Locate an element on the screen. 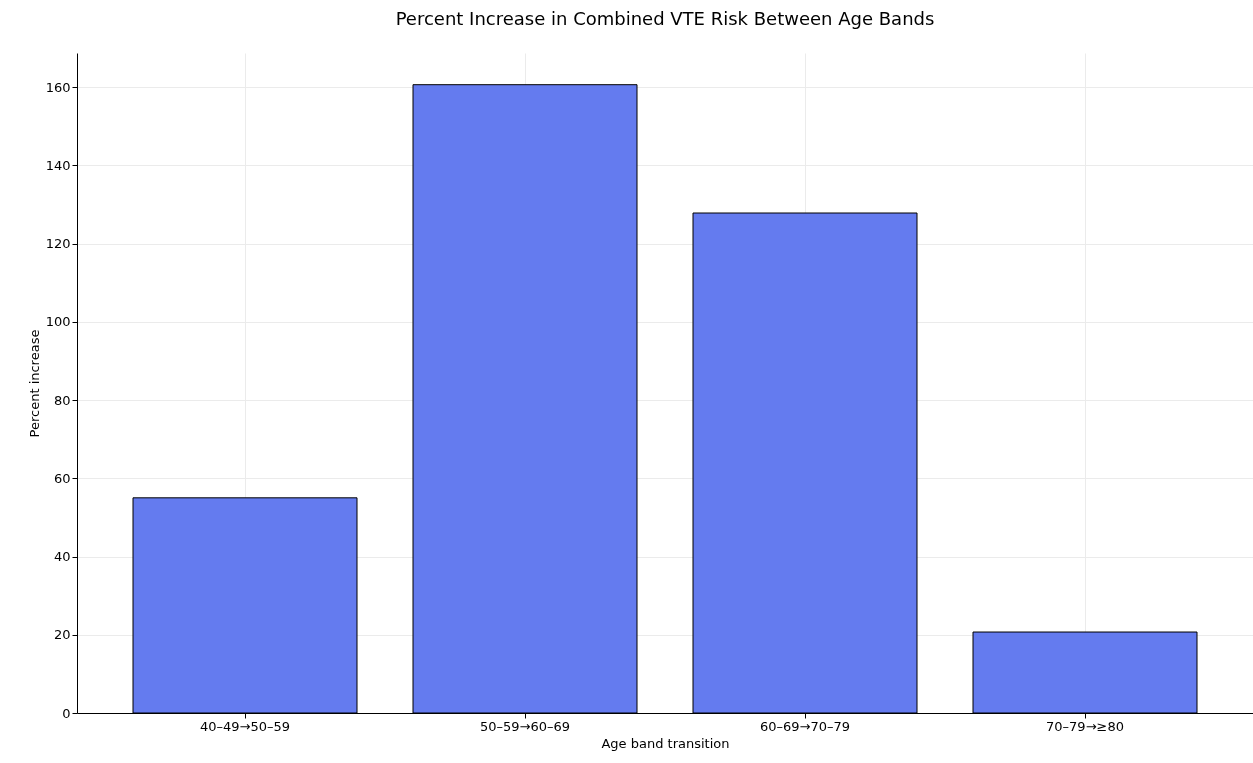 The width and height of the screenshot is (1253, 763). y-tick-label: 140 is located at coordinates (58, 165).